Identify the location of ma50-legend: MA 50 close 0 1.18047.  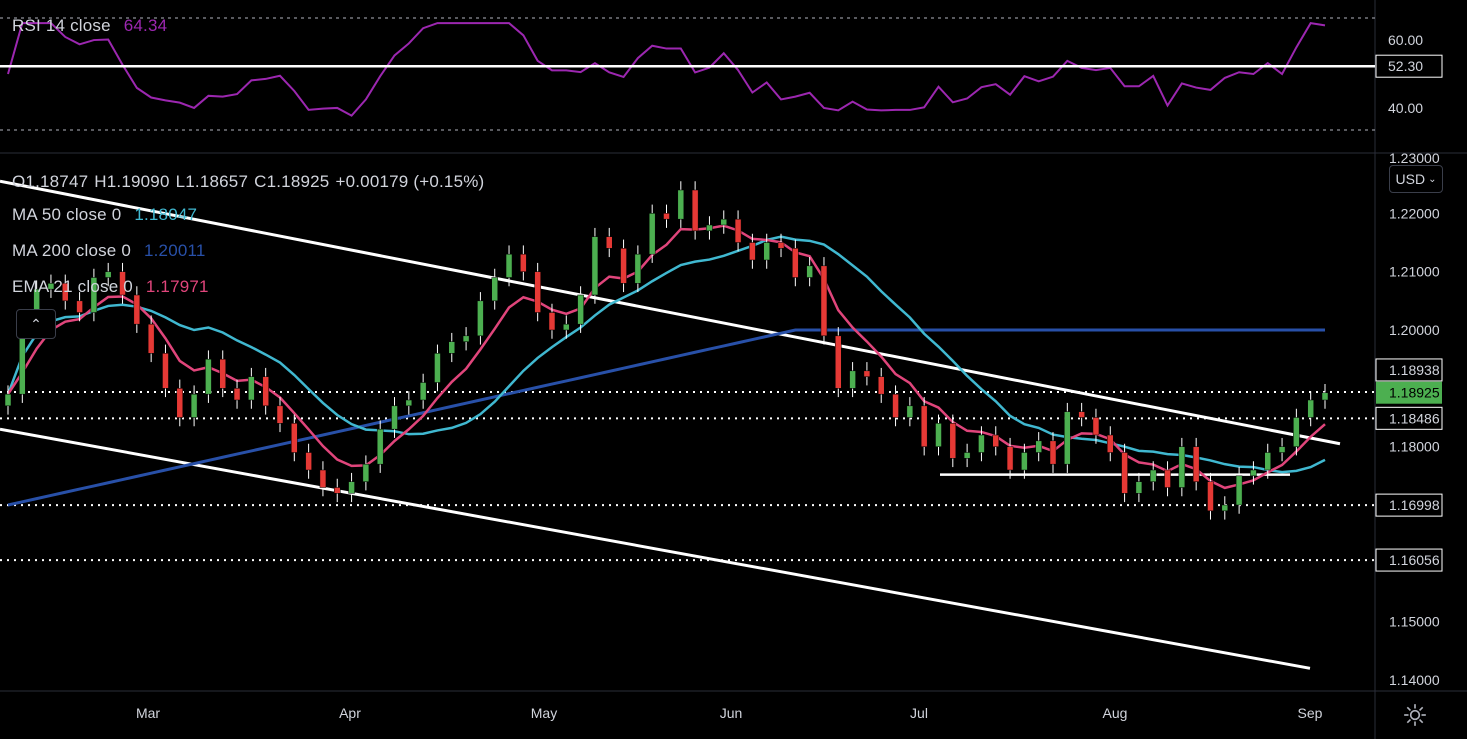
(104, 215).